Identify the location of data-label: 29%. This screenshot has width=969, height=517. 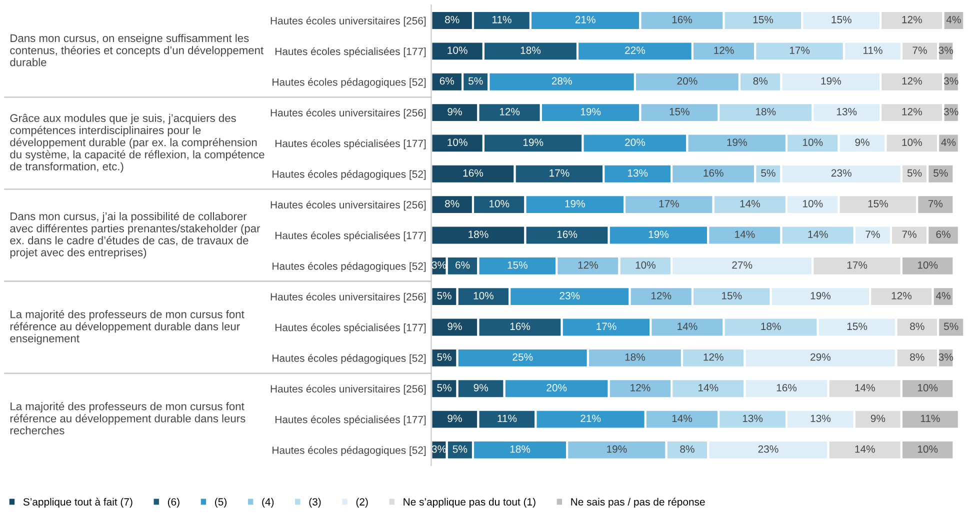
(820, 357).